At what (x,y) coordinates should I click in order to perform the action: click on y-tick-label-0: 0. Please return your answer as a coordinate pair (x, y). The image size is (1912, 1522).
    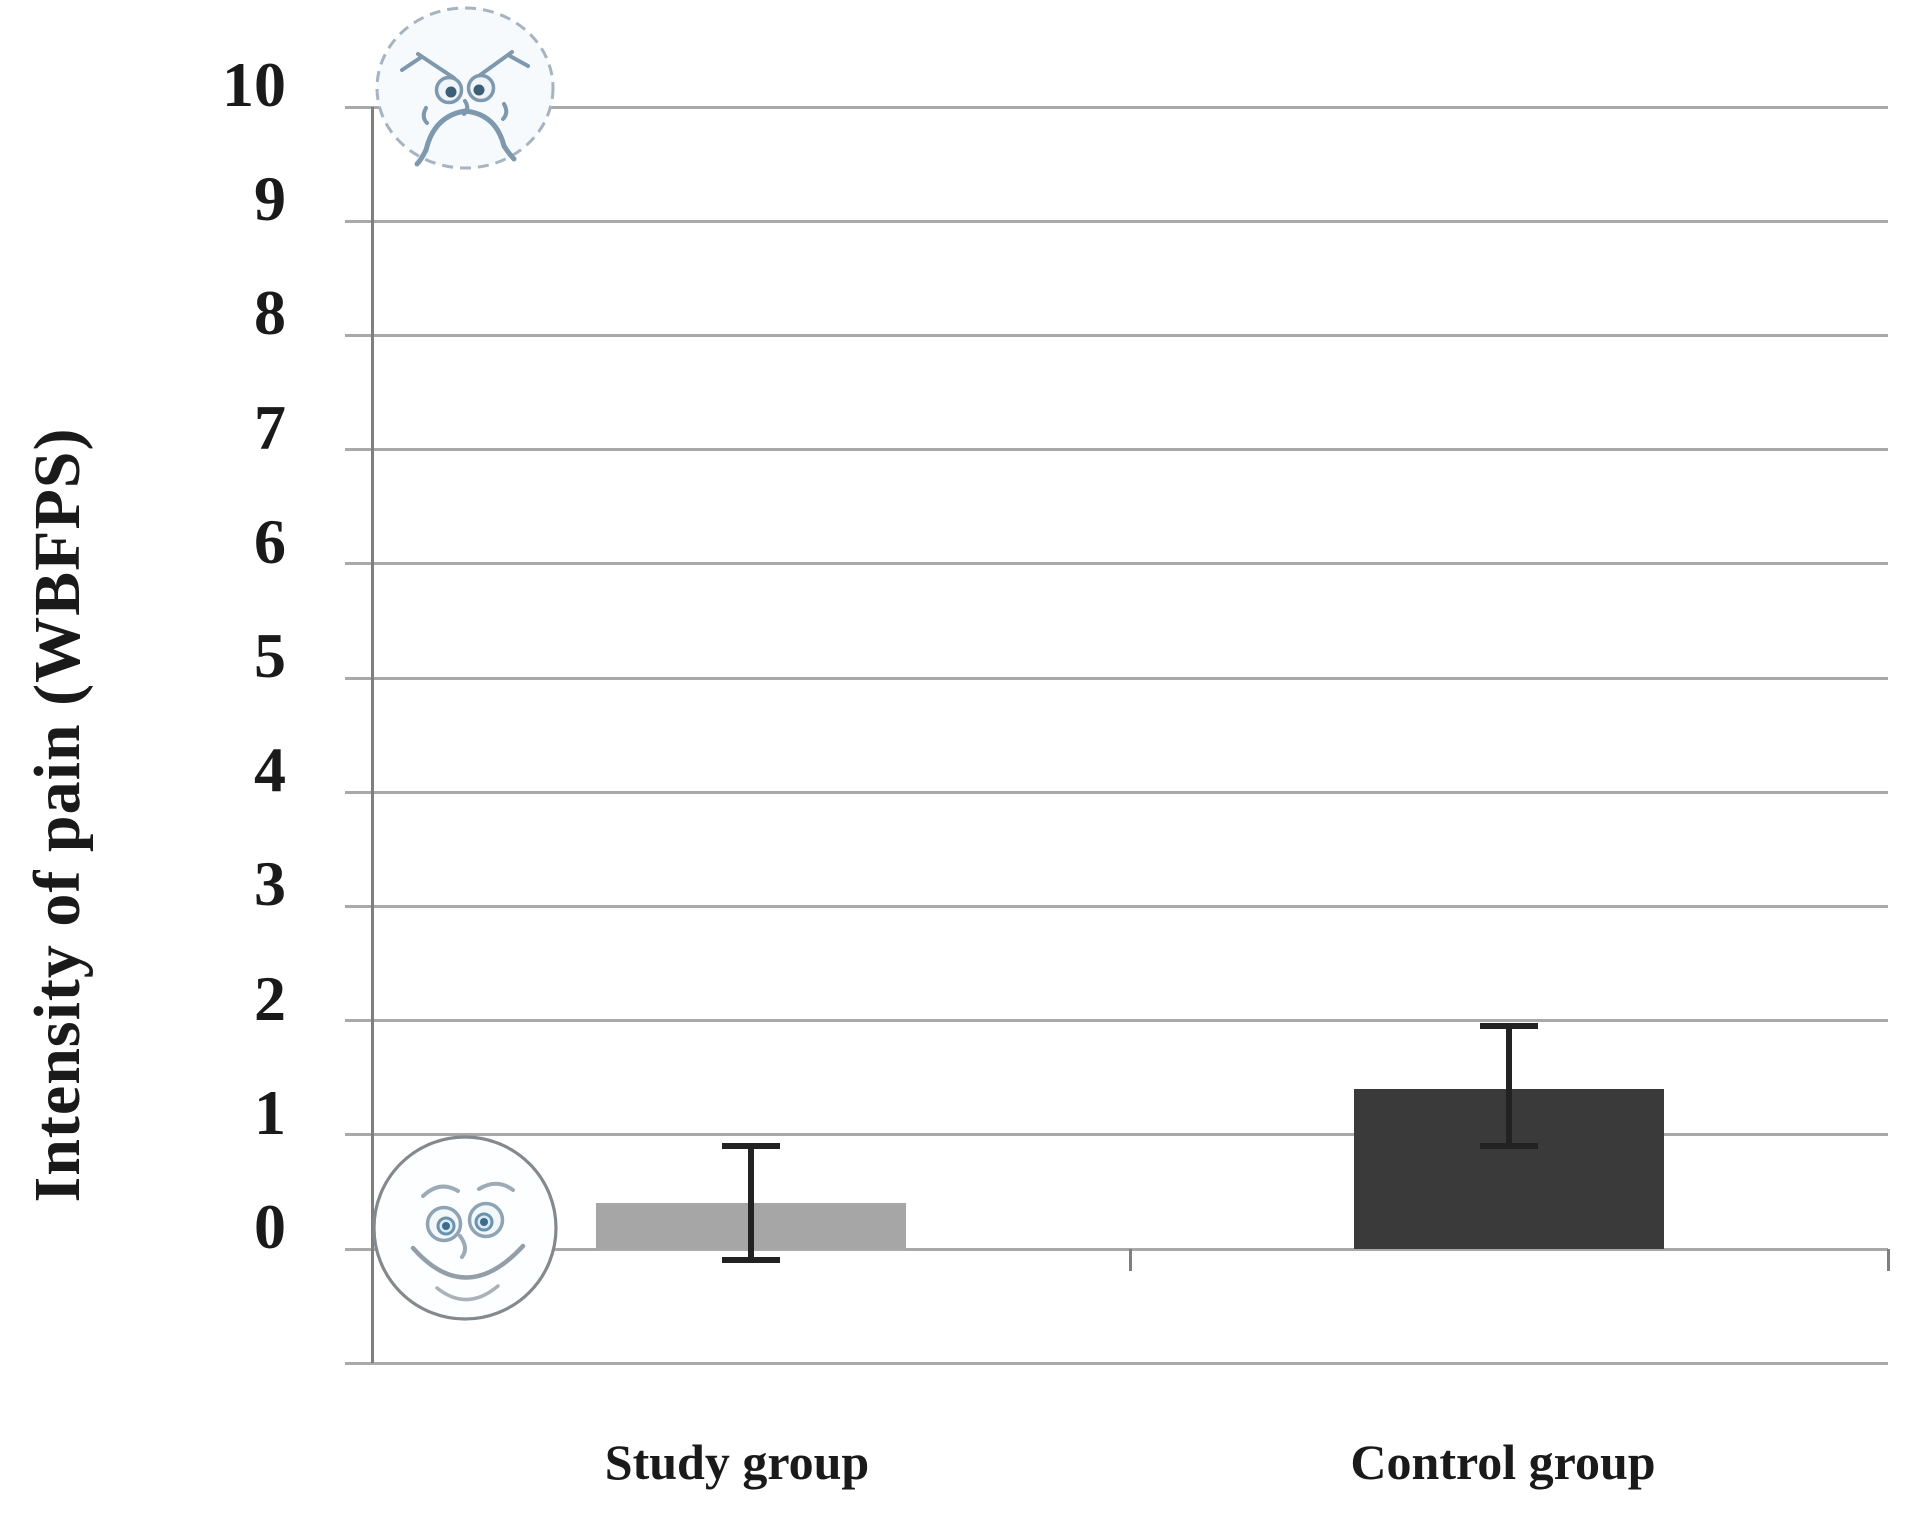
    Looking at the image, I should click on (270, 1226).